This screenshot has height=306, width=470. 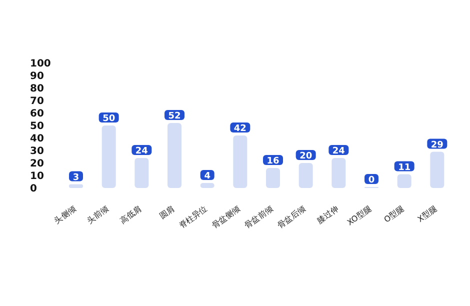 I want to click on x-tick-label: 圆肩, so click(x=167, y=212).